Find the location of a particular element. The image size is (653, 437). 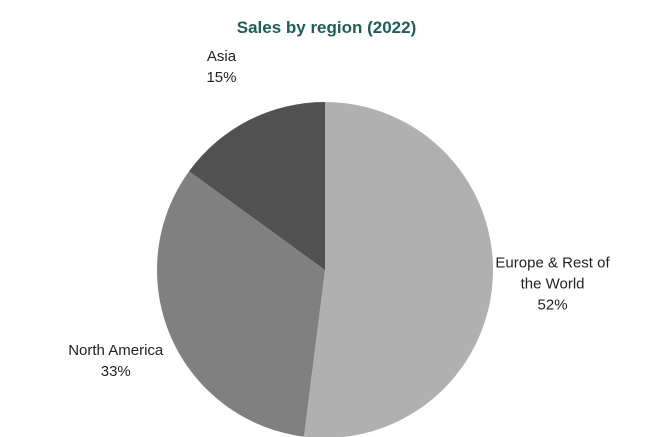

slice-label: Europe & Rest of the World 52% is located at coordinates (553, 284).